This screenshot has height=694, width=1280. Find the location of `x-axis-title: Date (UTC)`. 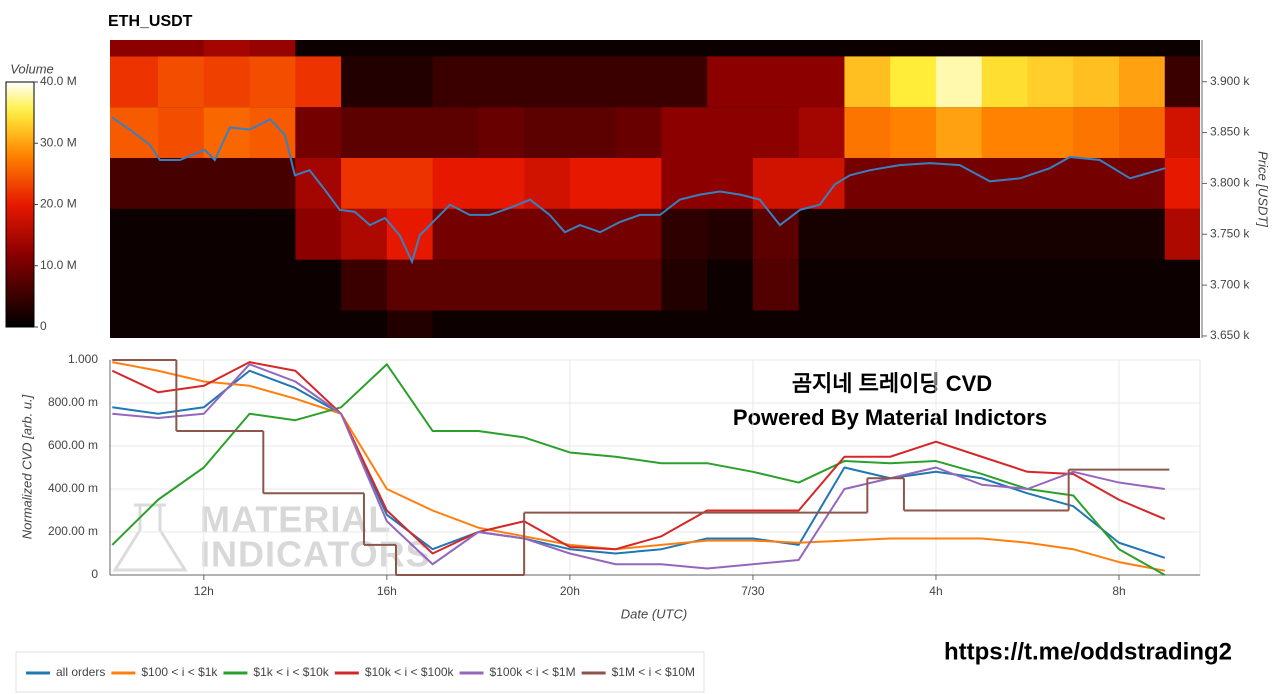

x-axis-title: Date (UTC) is located at coordinates (654, 613).